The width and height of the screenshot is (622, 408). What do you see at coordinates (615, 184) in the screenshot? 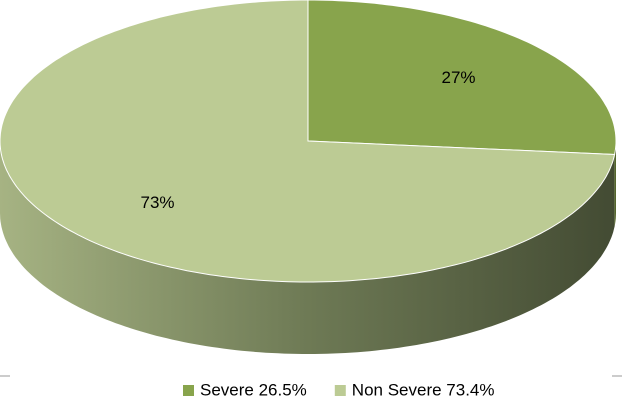
I see `pie-side` at bounding box center [615, 184].